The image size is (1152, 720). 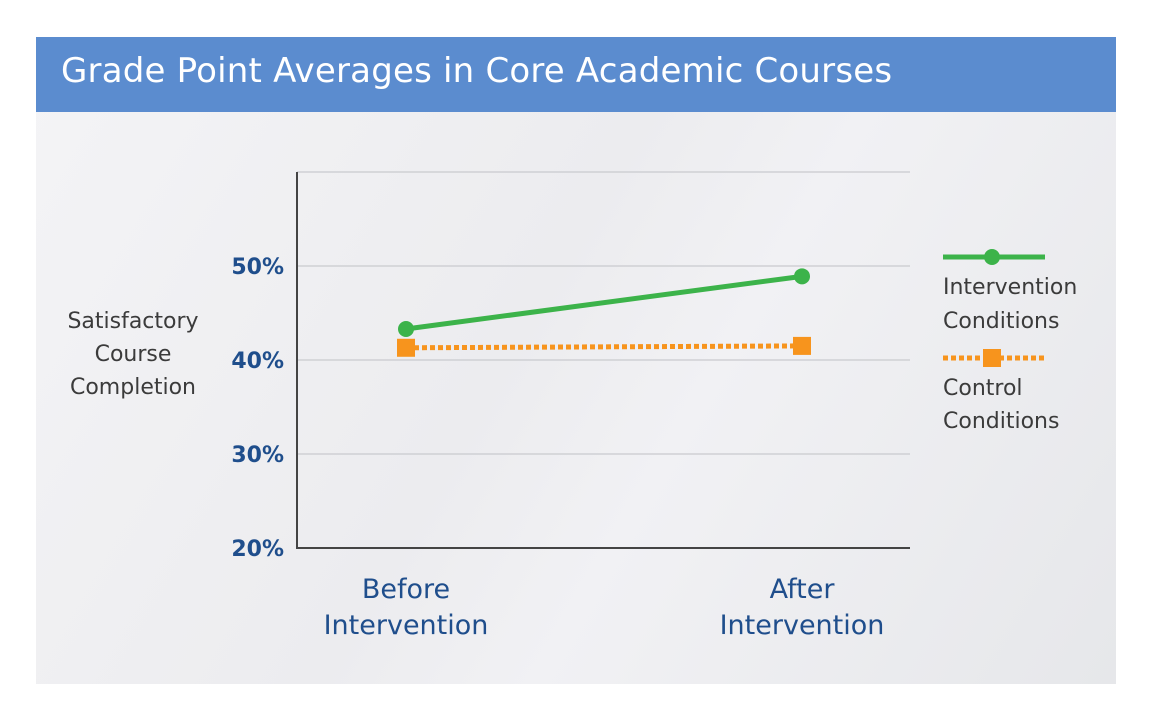 What do you see at coordinates (257, 455) in the screenshot?
I see `y-tick-label: 30%` at bounding box center [257, 455].